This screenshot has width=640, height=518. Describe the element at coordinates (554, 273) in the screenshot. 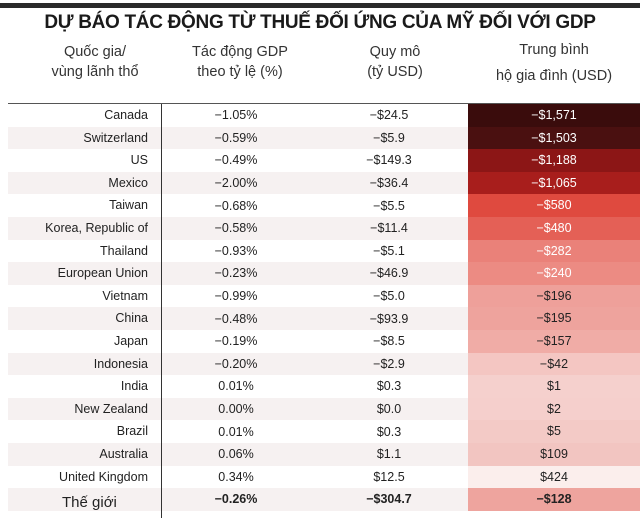

I see `cell-household: −$240` at that location.